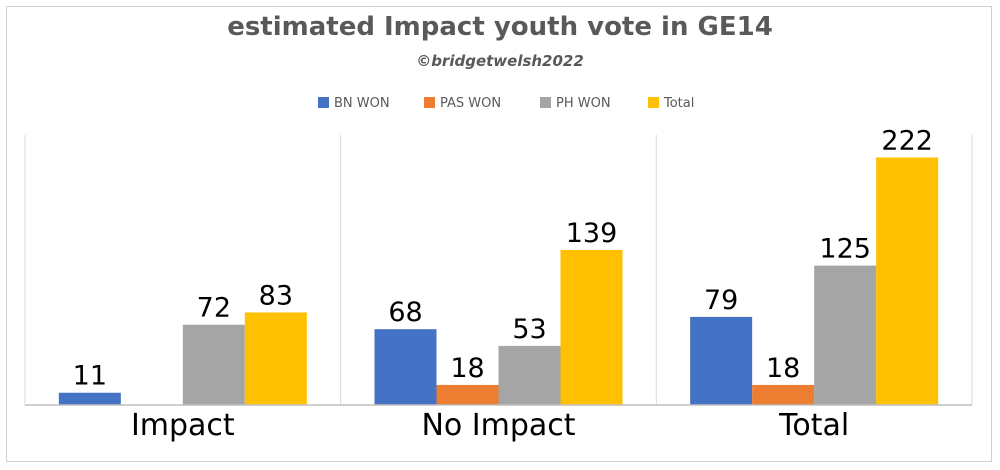 This screenshot has height=470, width=1000. What do you see at coordinates (90, 376) in the screenshot?
I see `data-label: 11` at bounding box center [90, 376].